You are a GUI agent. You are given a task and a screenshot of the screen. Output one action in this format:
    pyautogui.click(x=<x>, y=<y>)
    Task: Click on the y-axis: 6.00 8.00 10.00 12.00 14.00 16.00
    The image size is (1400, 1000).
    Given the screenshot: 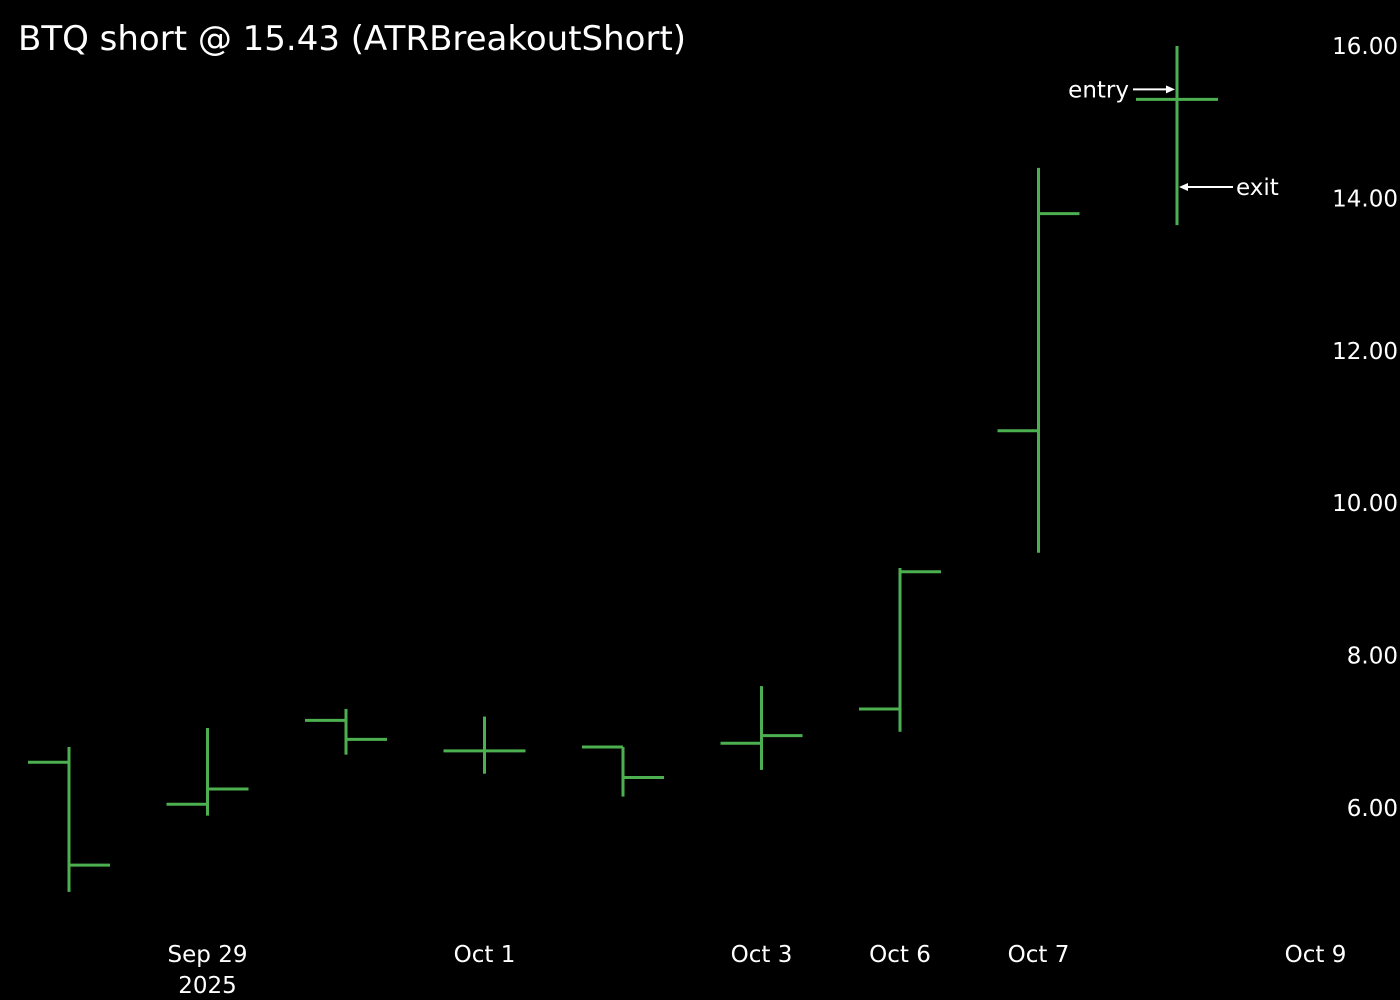 What is the action you would take?
    pyautogui.click(x=1365, y=428)
    